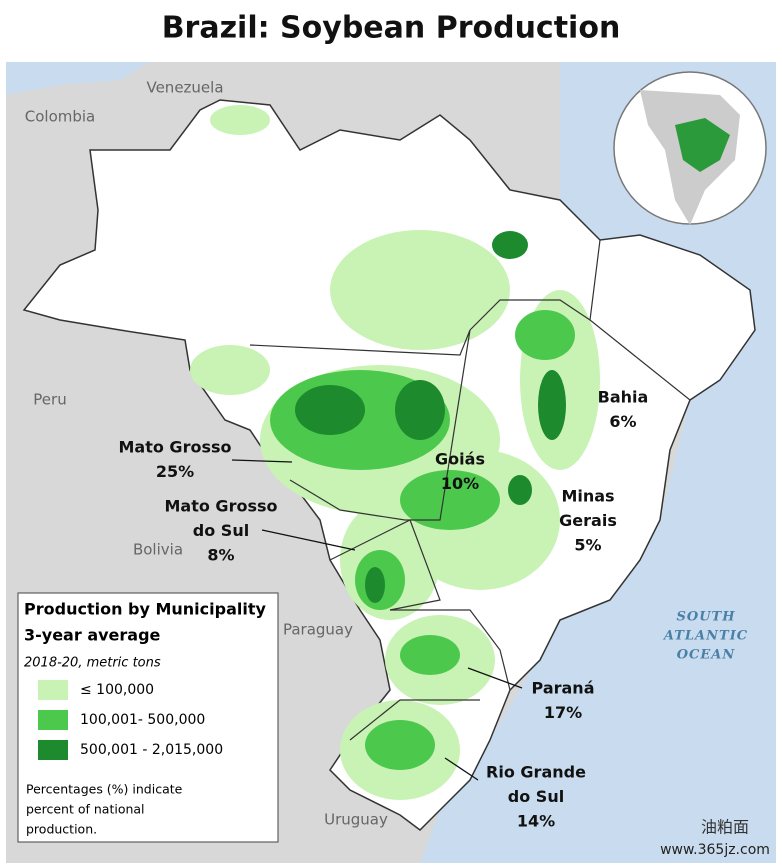 The image size is (782, 867). I want to click on legend-label: ≤ 100,000, so click(117, 690).